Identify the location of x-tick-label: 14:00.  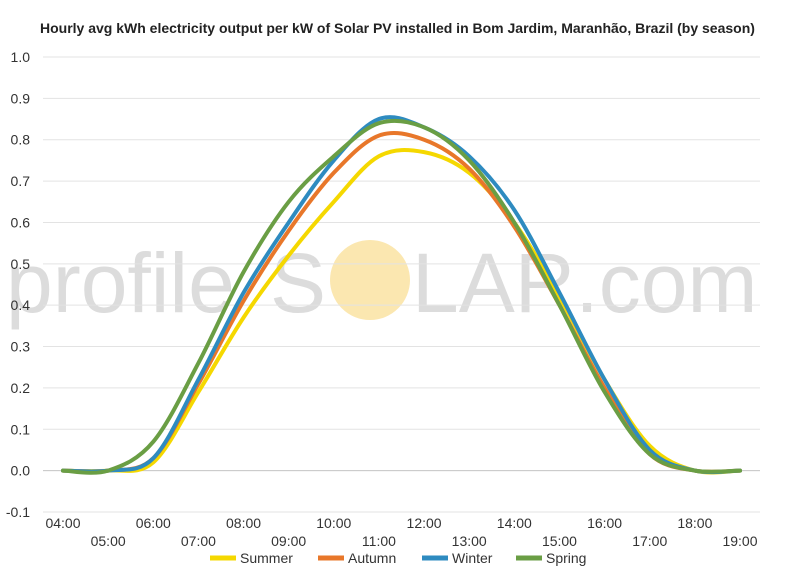
(514, 523).